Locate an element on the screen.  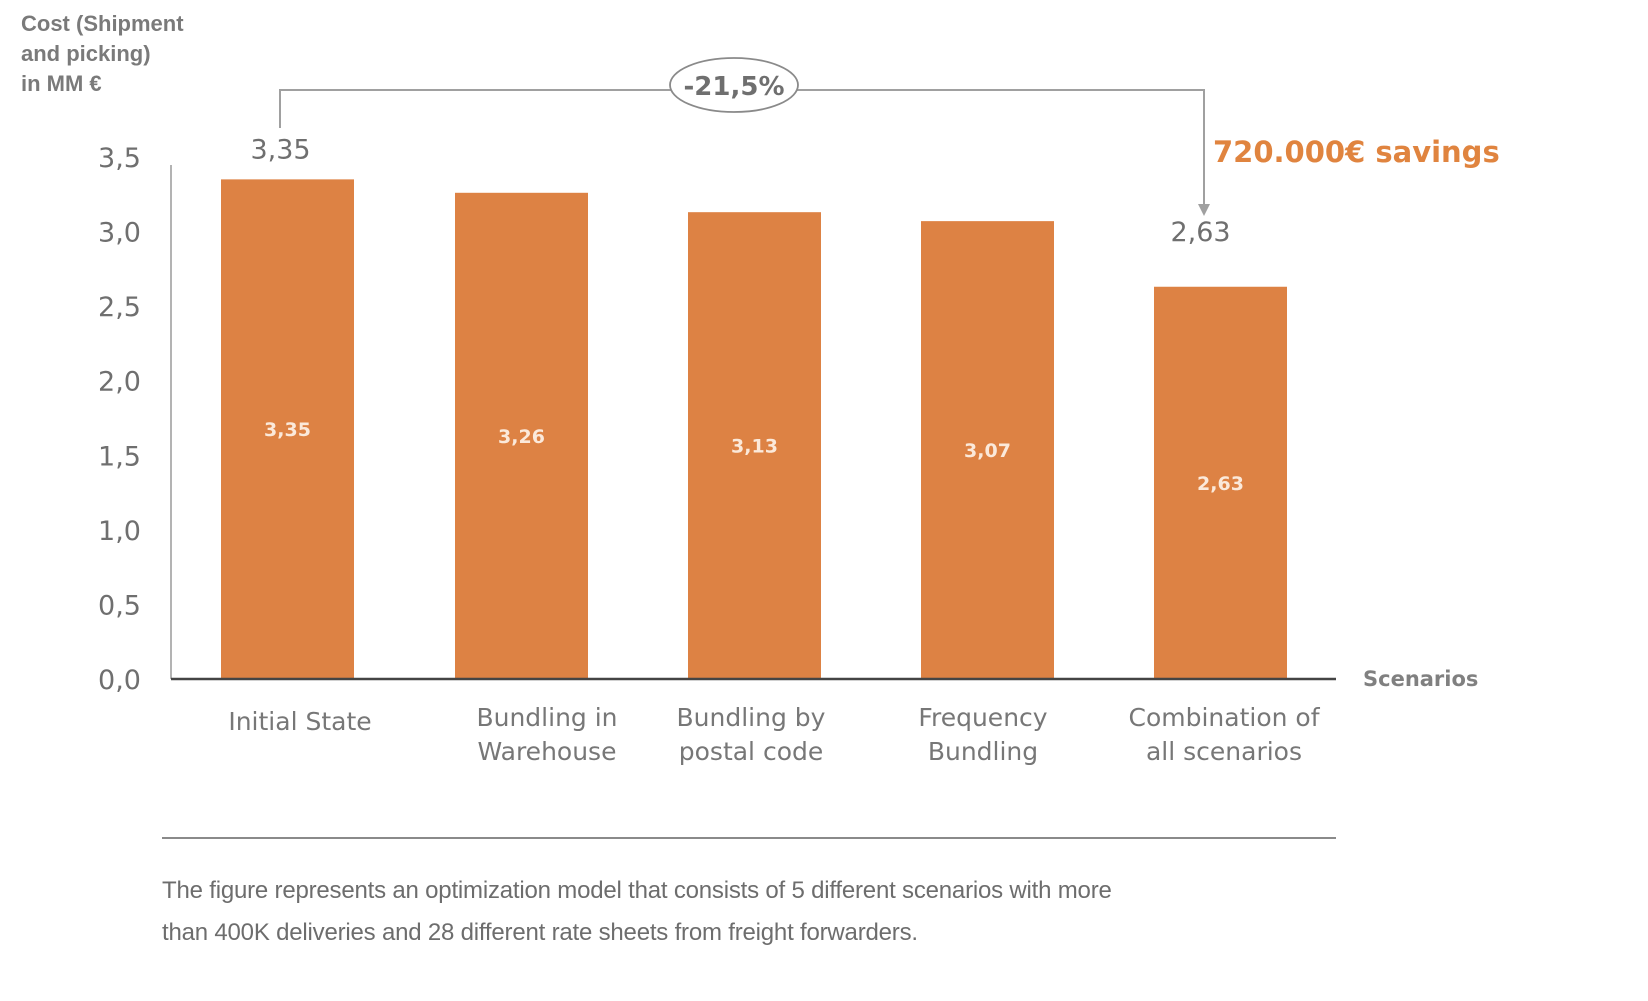
x-tick-label: Initial State is located at coordinates (299, 721).